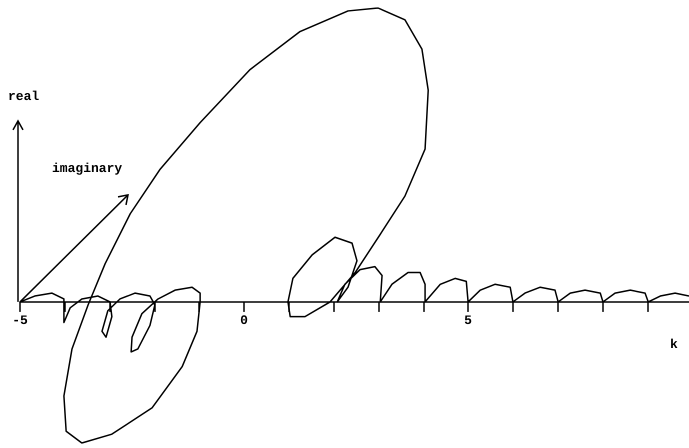 The image size is (689, 448). I want to click on x-axis-title: k, so click(674, 344).